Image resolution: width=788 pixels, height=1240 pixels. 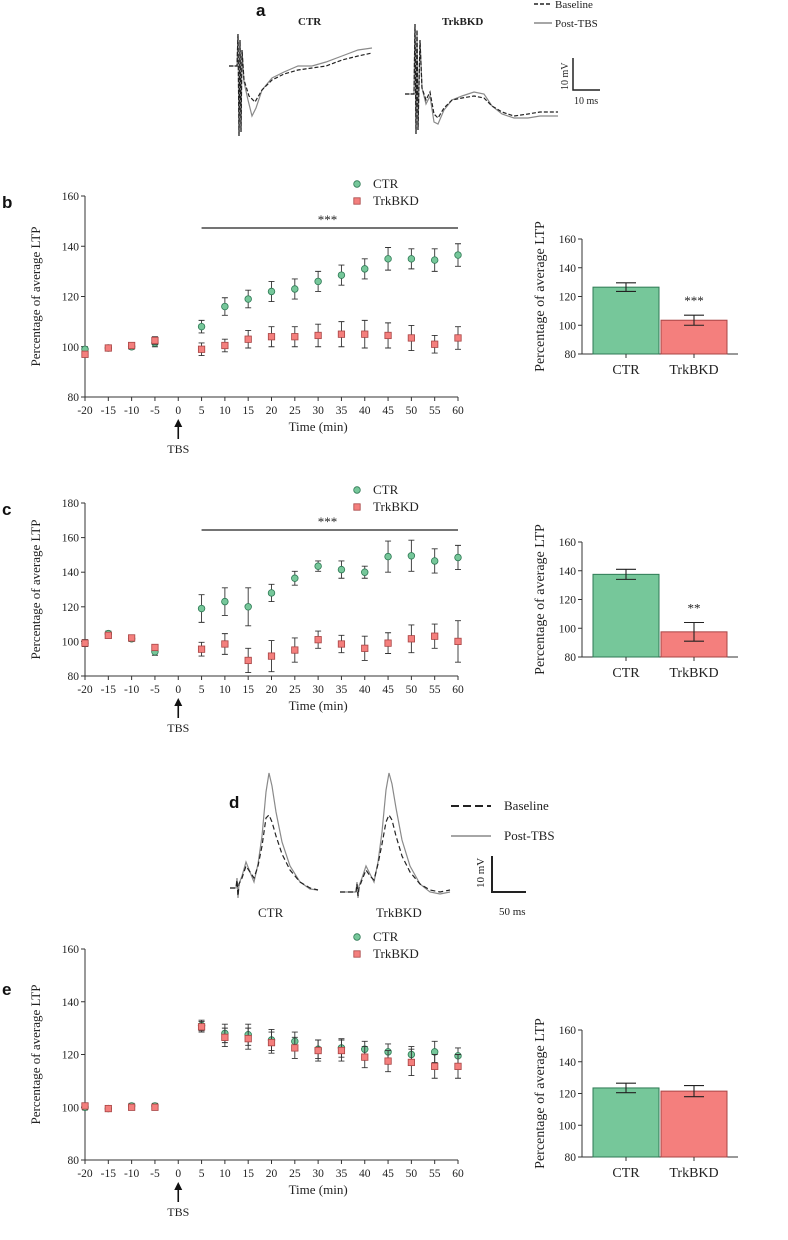 What do you see at coordinates (7, 202) in the screenshot?
I see `panel-letter-b: b` at bounding box center [7, 202].